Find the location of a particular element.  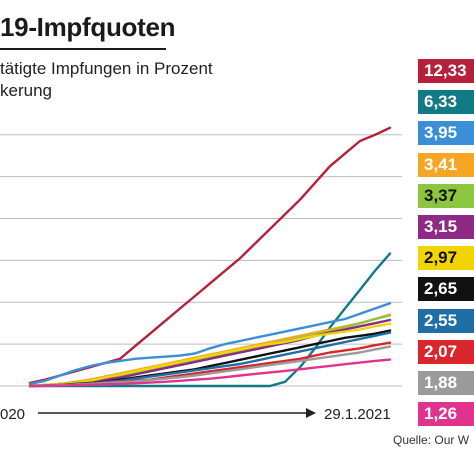

value-badge-2: 3,95 is located at coordinates (446, 133).